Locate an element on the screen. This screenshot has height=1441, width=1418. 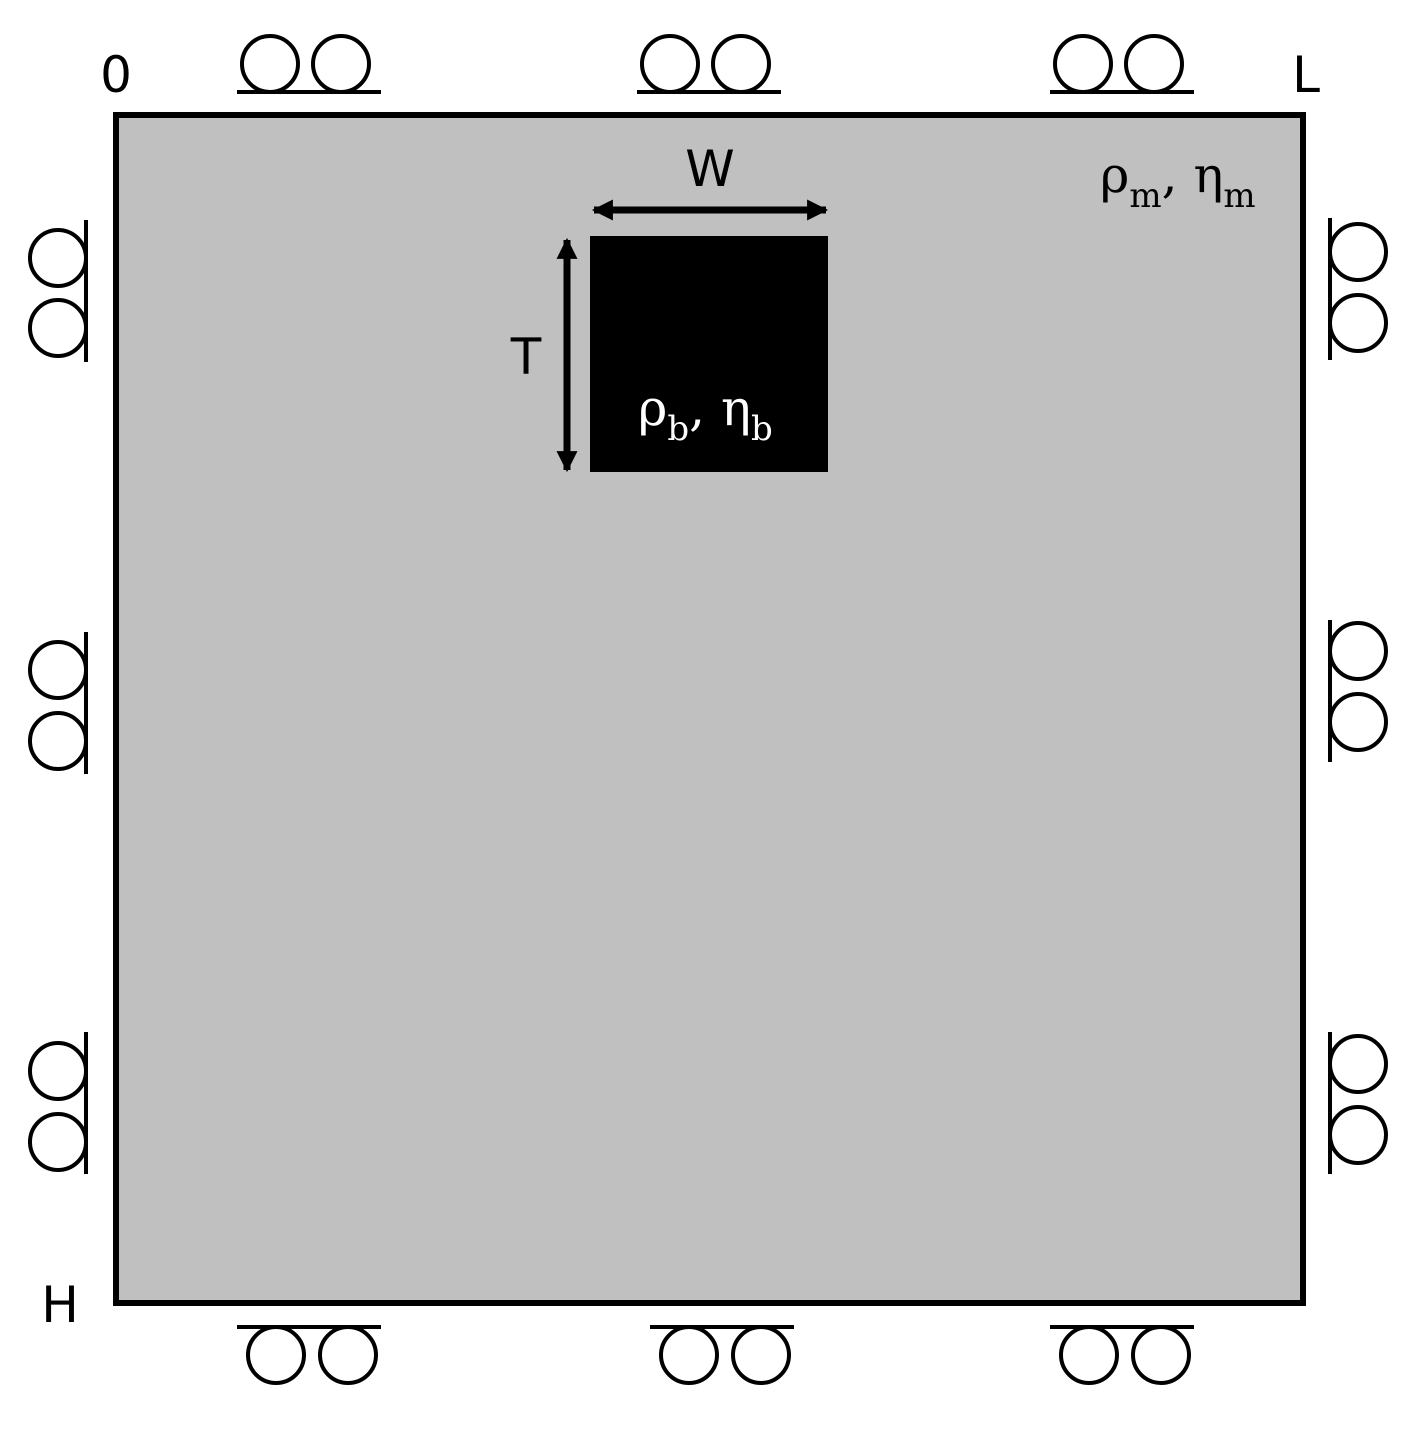
block-viscosity-symbol: η is located at coordinates (736, 408).